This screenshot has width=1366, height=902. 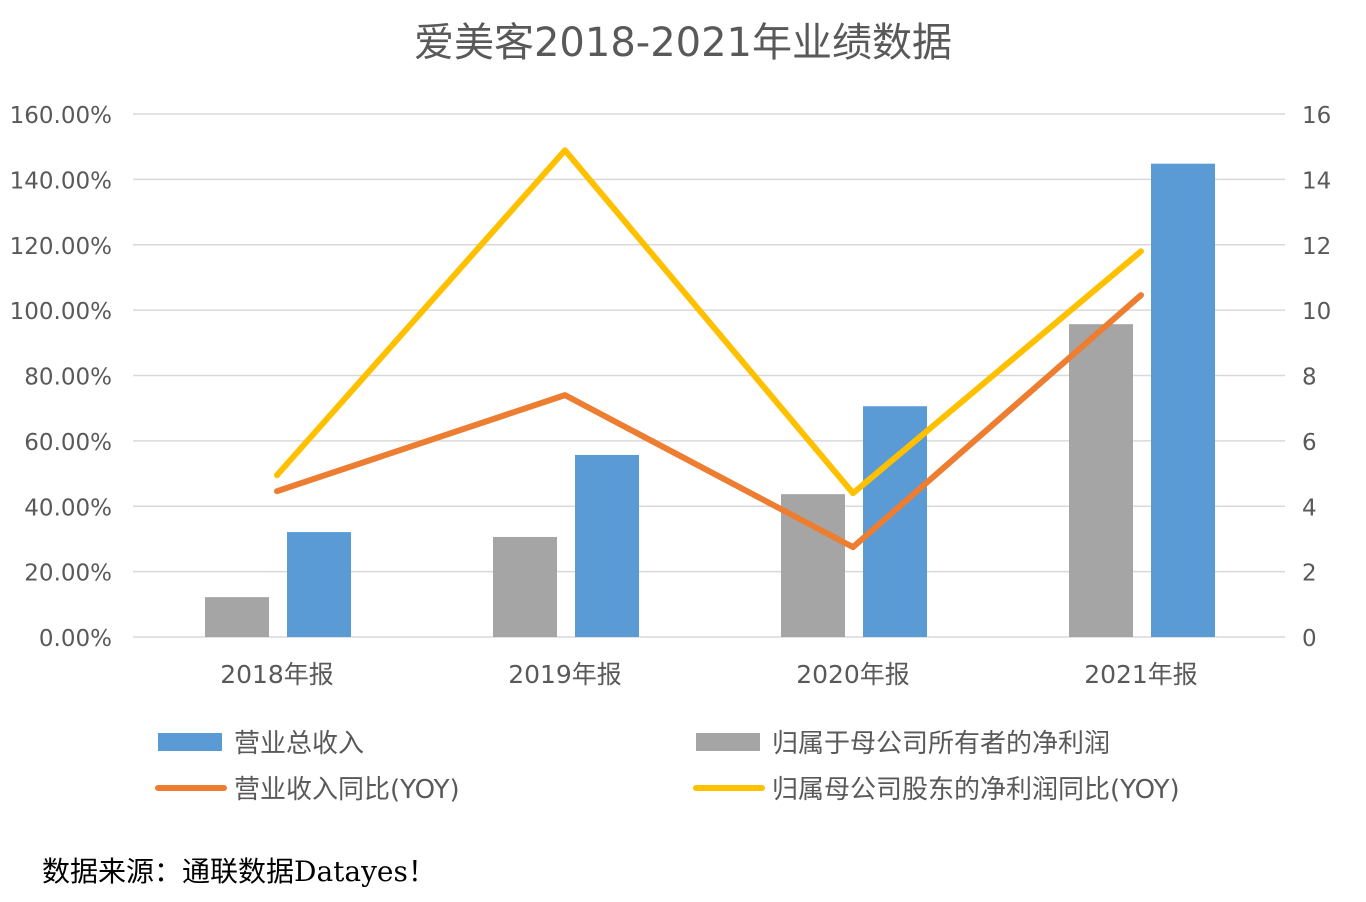 What do you see at coordinates (1309, 574) in the screenshot?
I see `right-tick-label: 2` at bounding box center [1309, 574].